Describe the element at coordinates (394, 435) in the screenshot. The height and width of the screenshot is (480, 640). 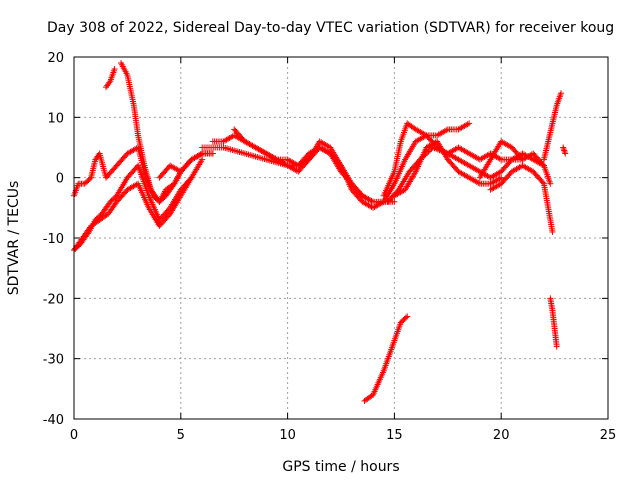
I see `x-tick-label: 15` at that location.